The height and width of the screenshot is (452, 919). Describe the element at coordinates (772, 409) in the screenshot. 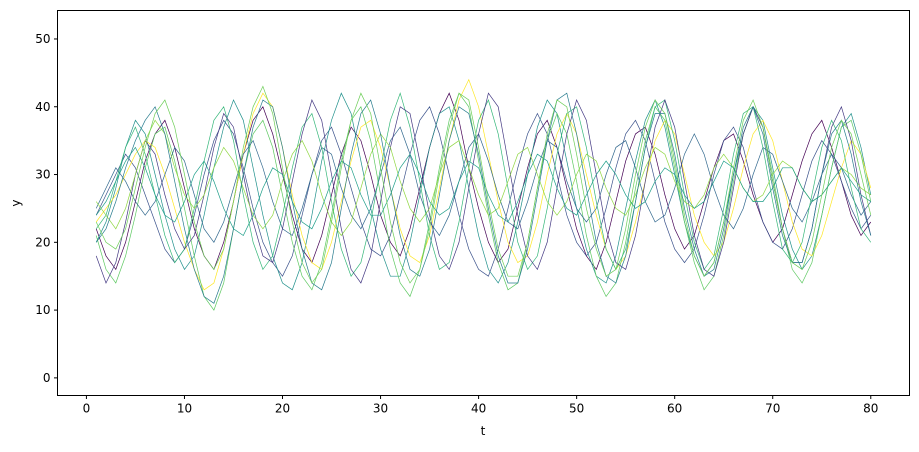

I see `x-tick-label: 70` at that location.